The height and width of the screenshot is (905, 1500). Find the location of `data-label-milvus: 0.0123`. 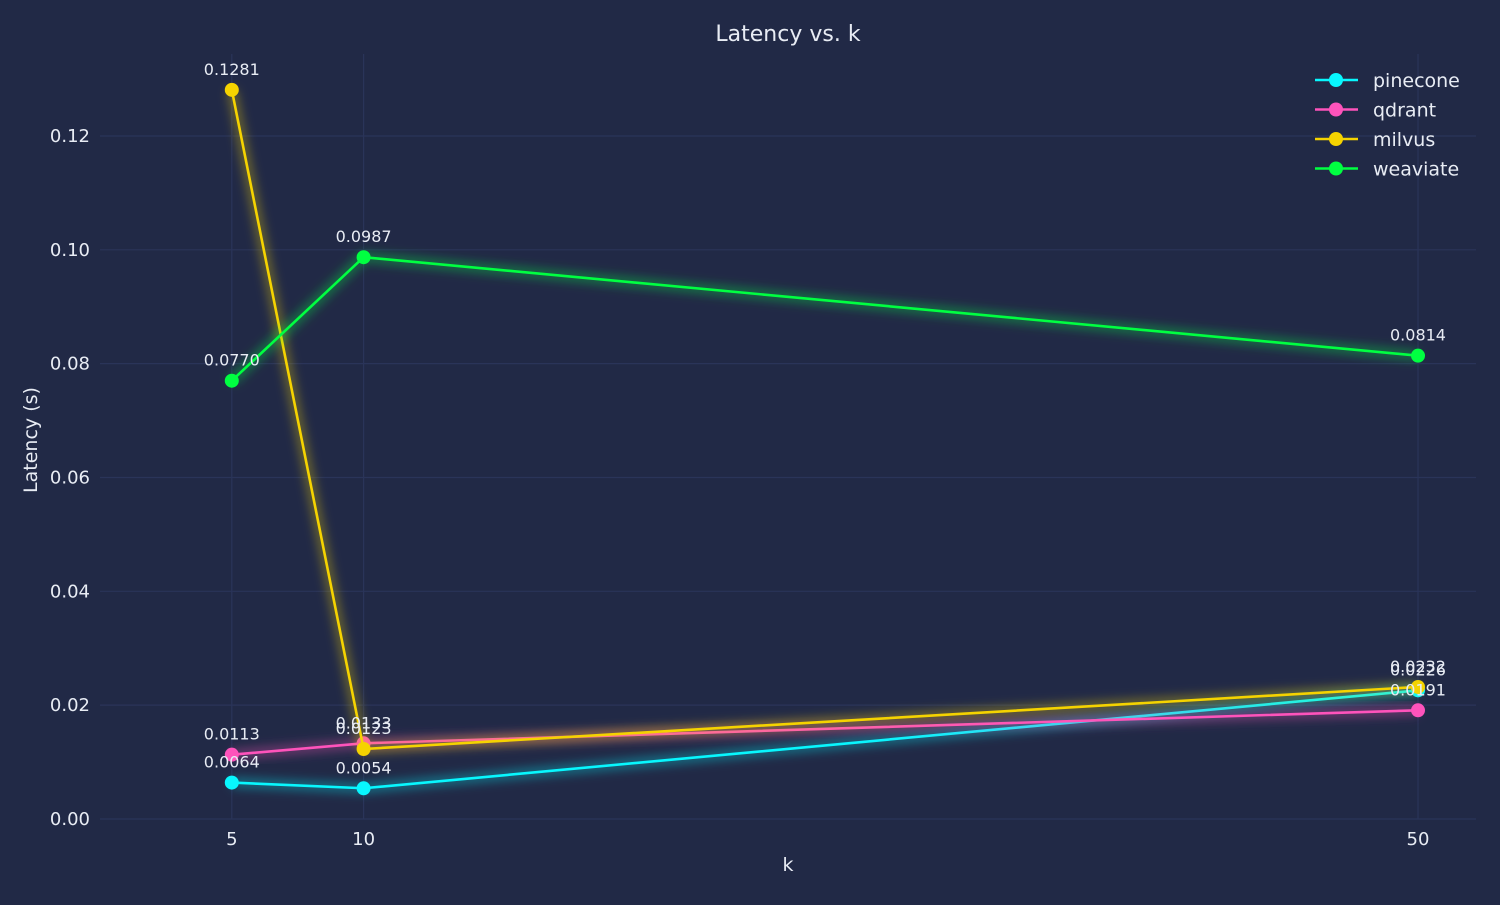

data-label-milvus: 0.0123 is located at coordinates (364, 728).